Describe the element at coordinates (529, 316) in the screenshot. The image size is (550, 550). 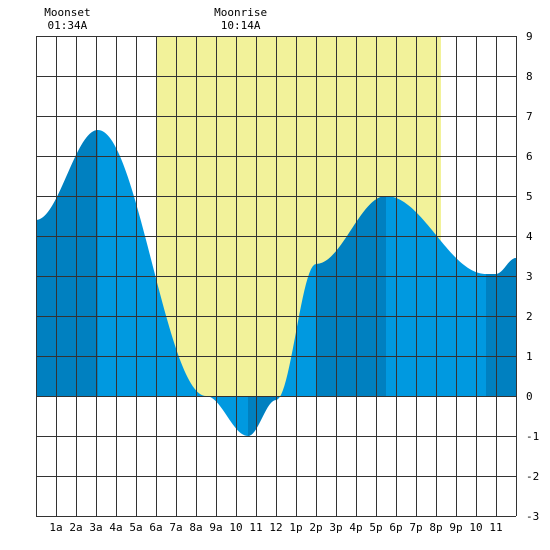
I see `y-tick-label: 2` at that location.